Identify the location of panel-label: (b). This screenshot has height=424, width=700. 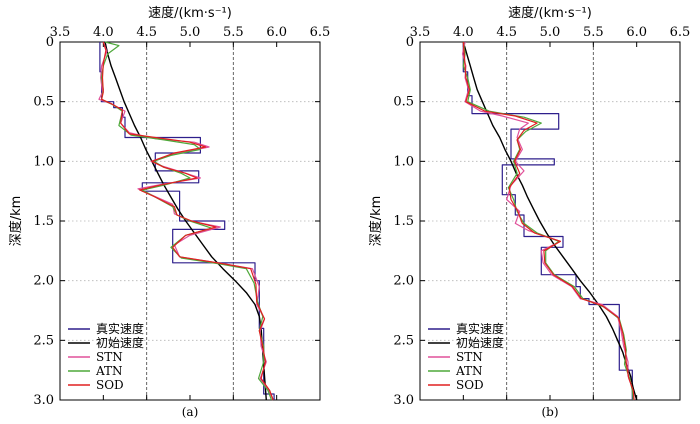
(549, 412).